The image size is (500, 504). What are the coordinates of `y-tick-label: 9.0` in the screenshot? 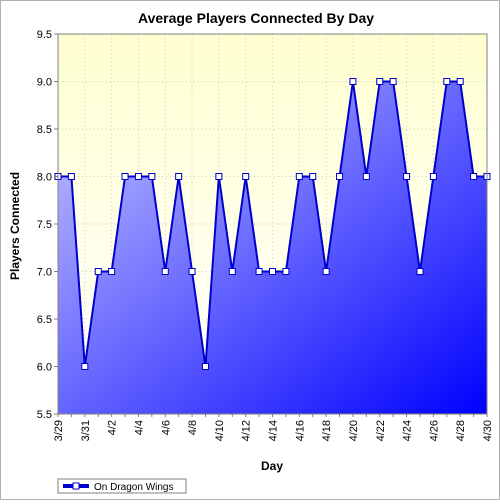 It's located at (44, 83).